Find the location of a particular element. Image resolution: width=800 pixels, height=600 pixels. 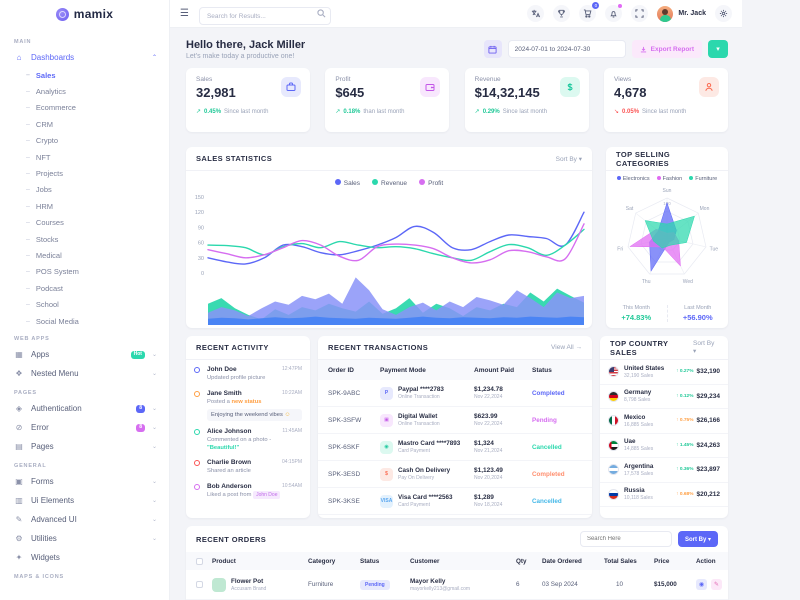

country-row: Uae 14,885 Sales ↑ 1.45% $24,263 is located at coordinates (664, 446).